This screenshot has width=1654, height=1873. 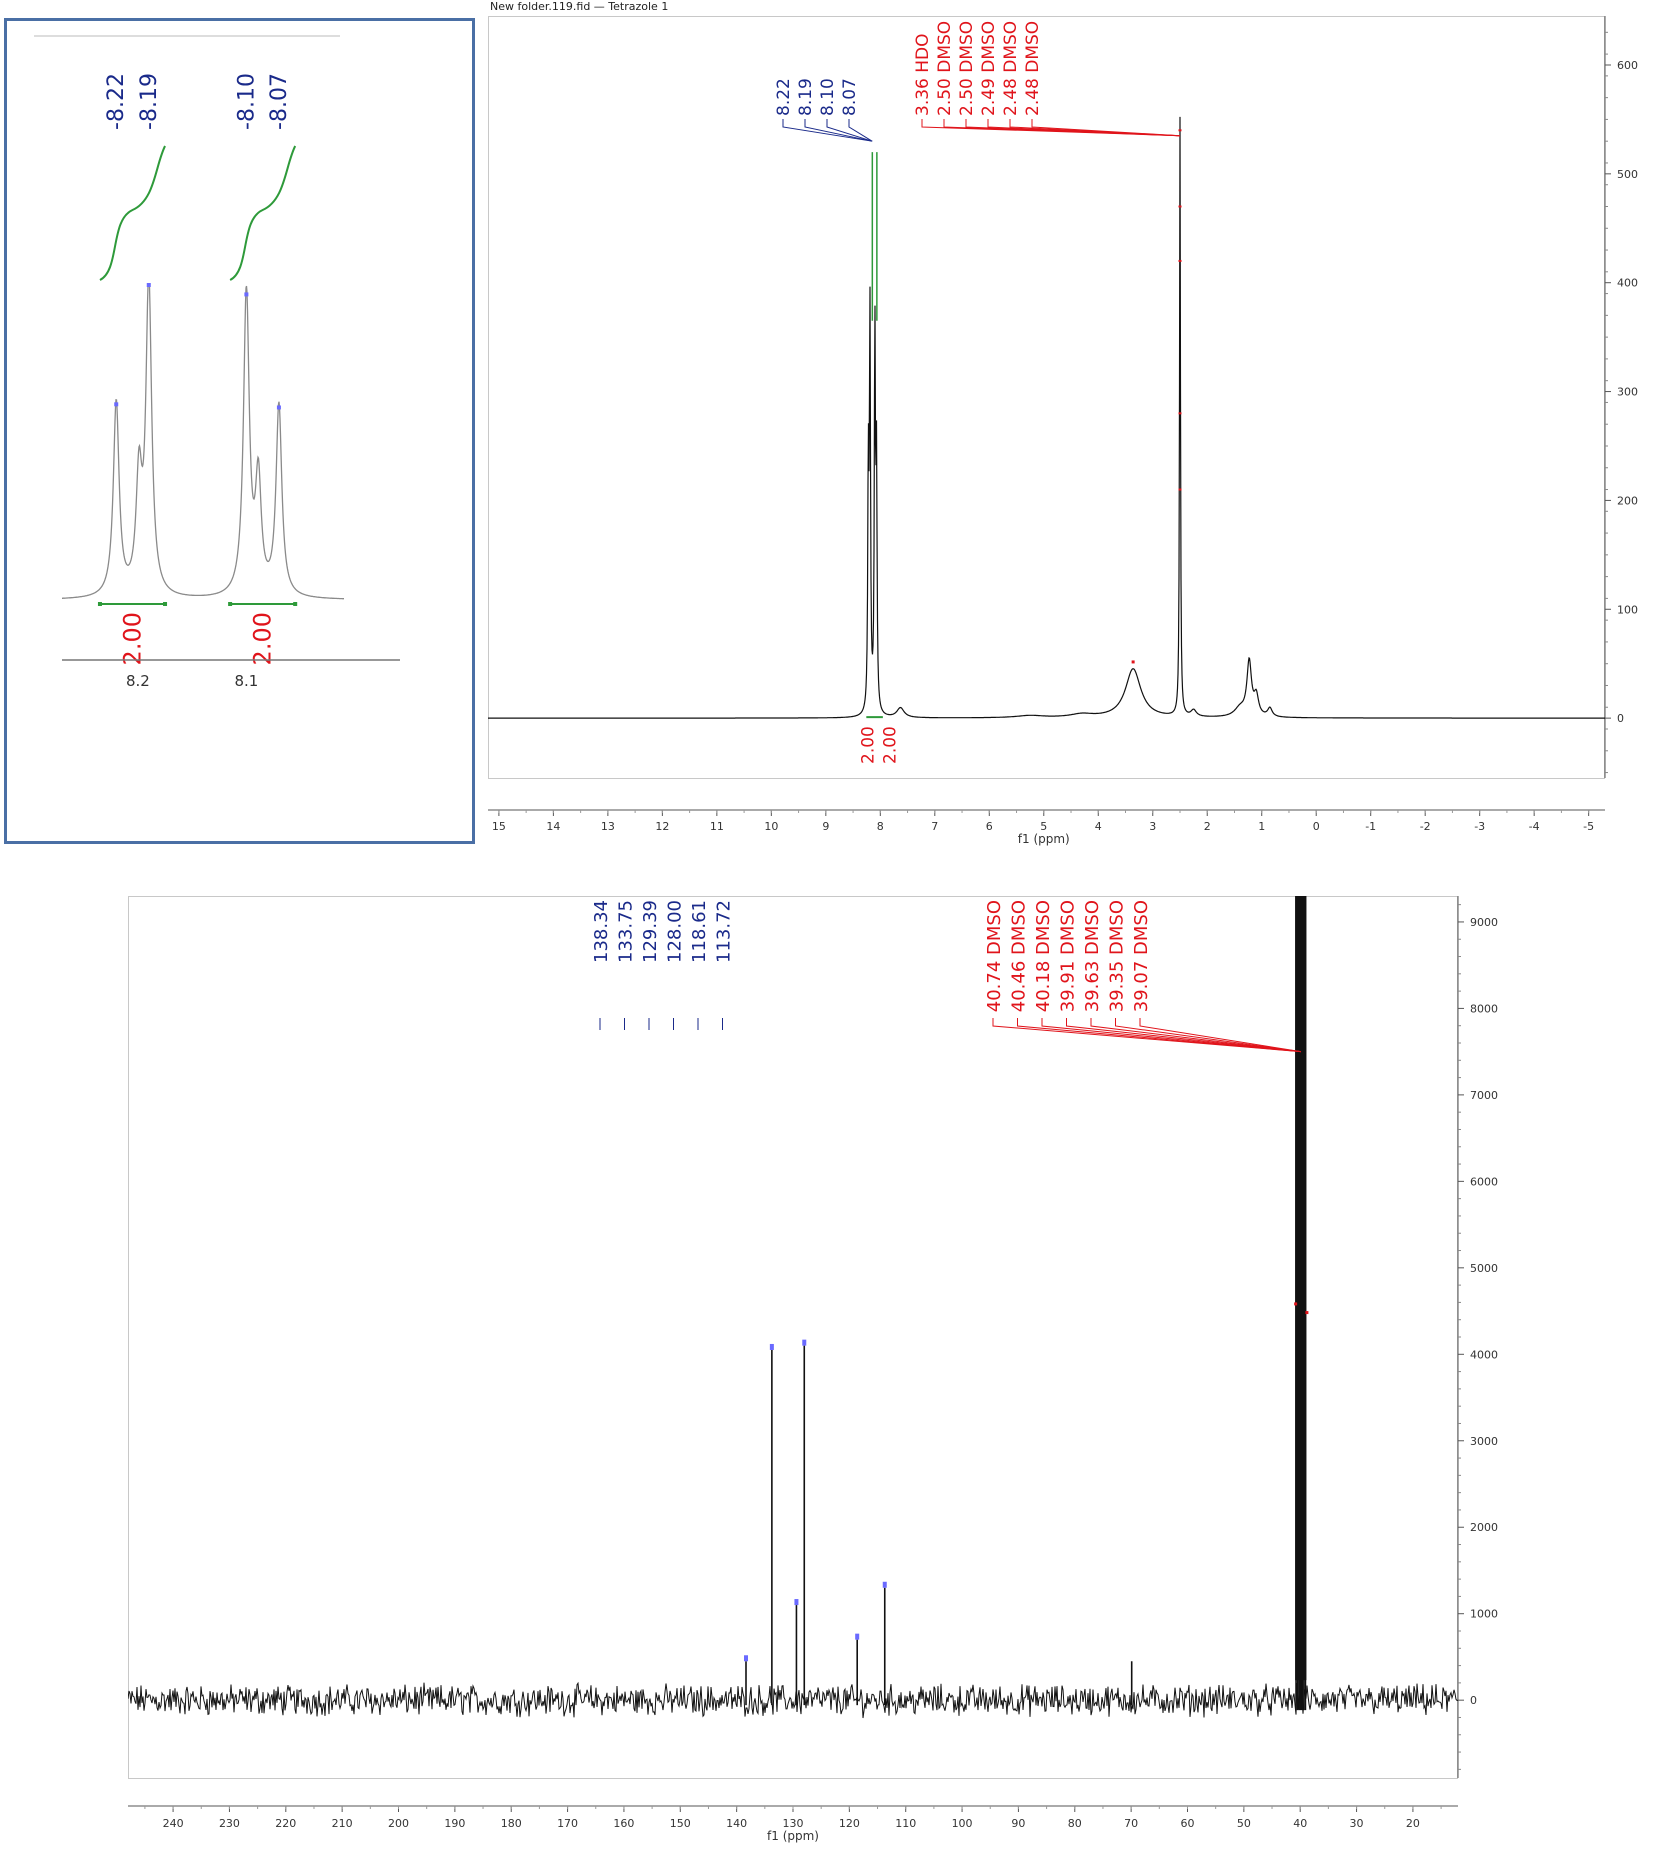 What do you see at coordinates (784, 97) in the screenshot?
I see `h1-peak-label: 8.22` at bounding box center [784, 97].